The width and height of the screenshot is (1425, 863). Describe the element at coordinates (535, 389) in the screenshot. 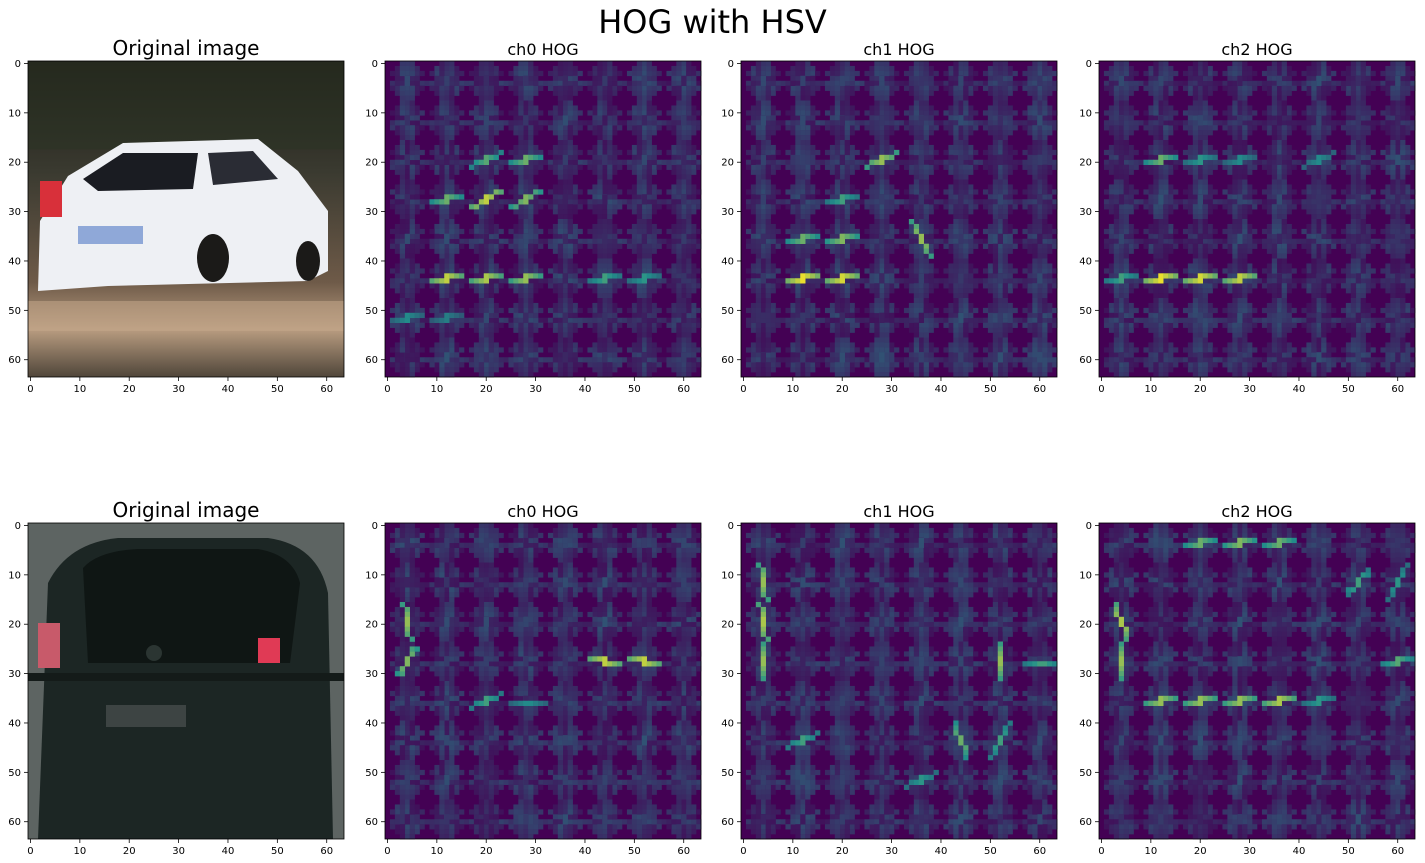

I see `x-tick-label: 30` at that location.